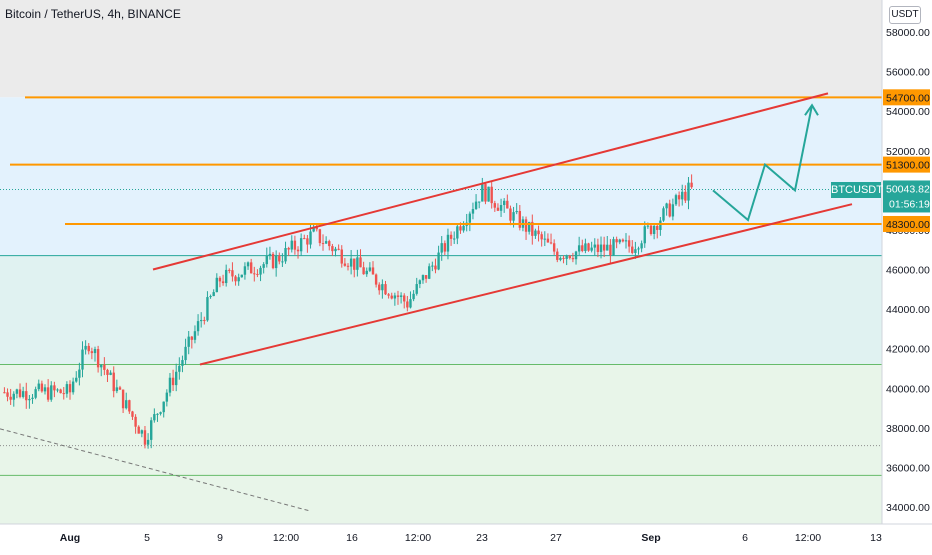 Image resolution: width=932 pixels, height=555 pixels. What do you see at coordinates (908, 271) in the screenshot?
I see `y-tick-label: 46000.00` at bounding box center [908, 271].